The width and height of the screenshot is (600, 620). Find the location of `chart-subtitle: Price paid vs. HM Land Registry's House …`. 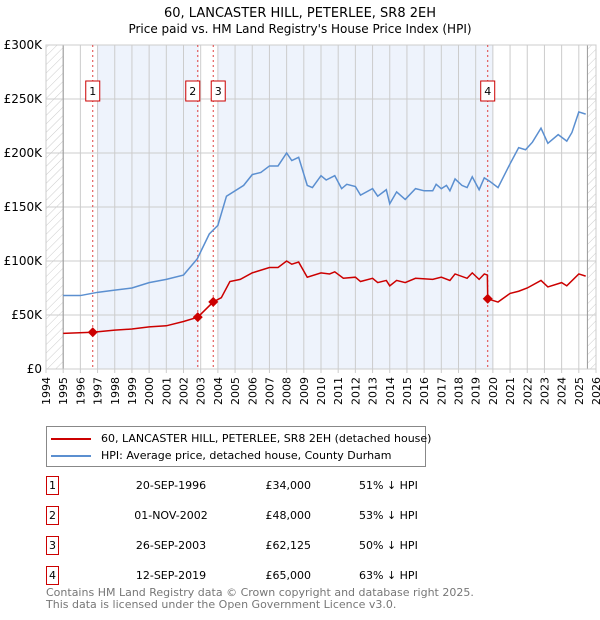

chart-subtitle: Price paid vs. HM Land Registry's House … is located at coordinates (299, 29).